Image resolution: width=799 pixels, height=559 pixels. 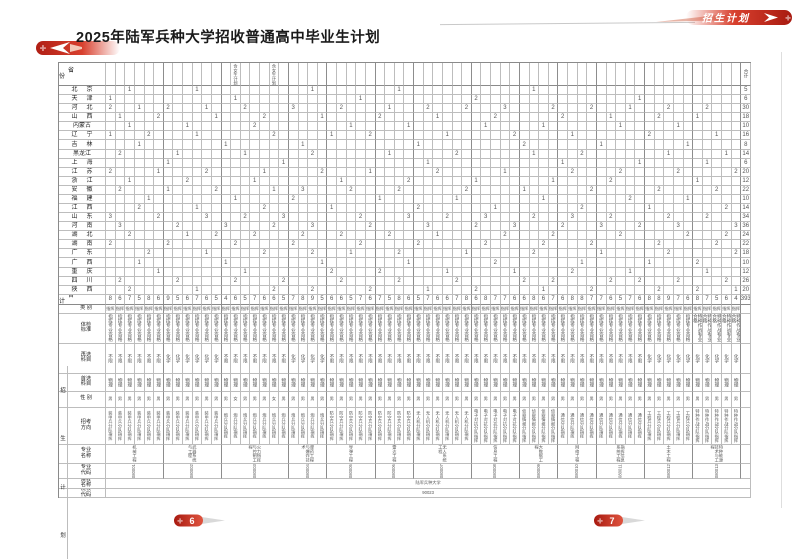 What do you see at coordinates (178, 299) in the screenshot?
I see `total-row-cell: 5` at bounding box center [178, 299].